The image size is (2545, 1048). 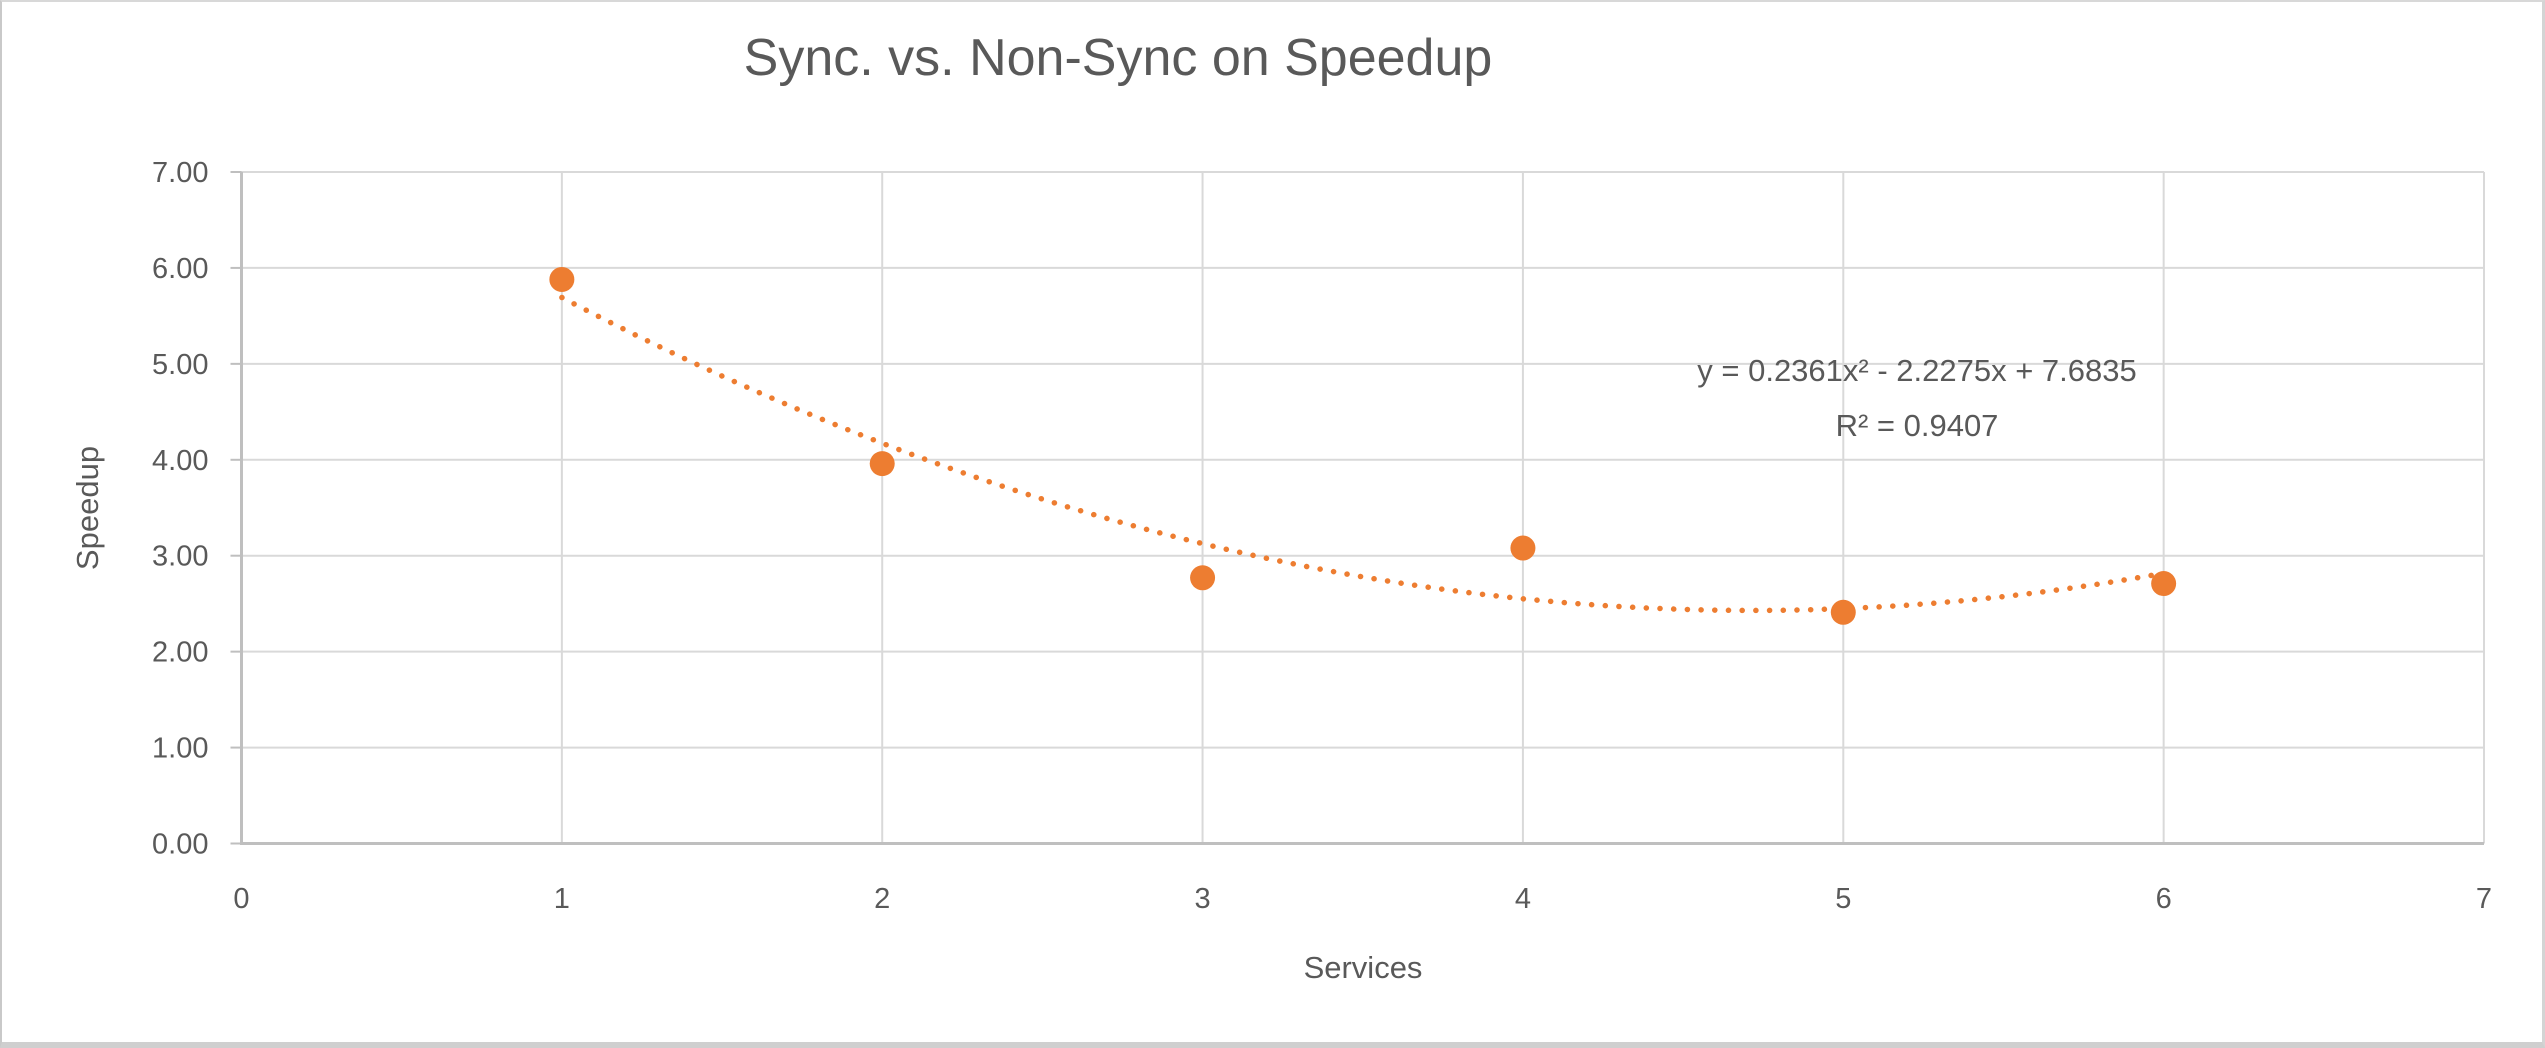 I want to click on y-tick-label: 1.00, so click(x=180, y=749).